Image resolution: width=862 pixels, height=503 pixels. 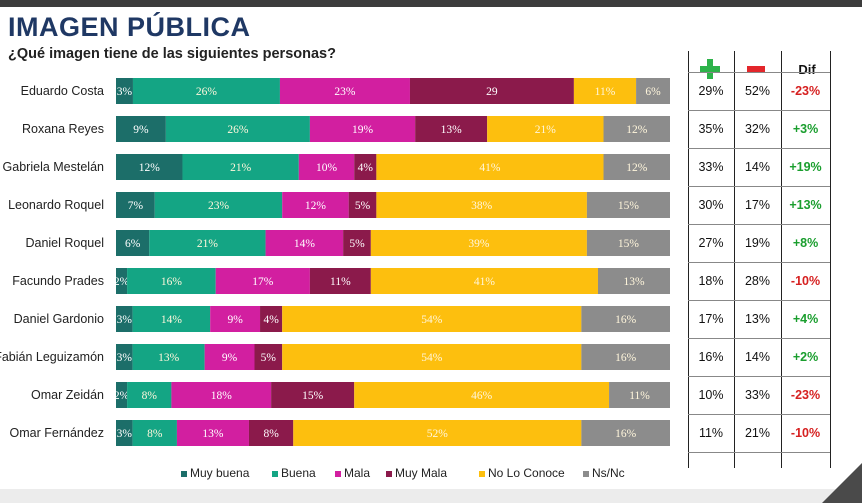 What do you see at coordinates (431, 496) in the screenshot?
I see `bottom-border-bar` at bounding box center [431, 496].